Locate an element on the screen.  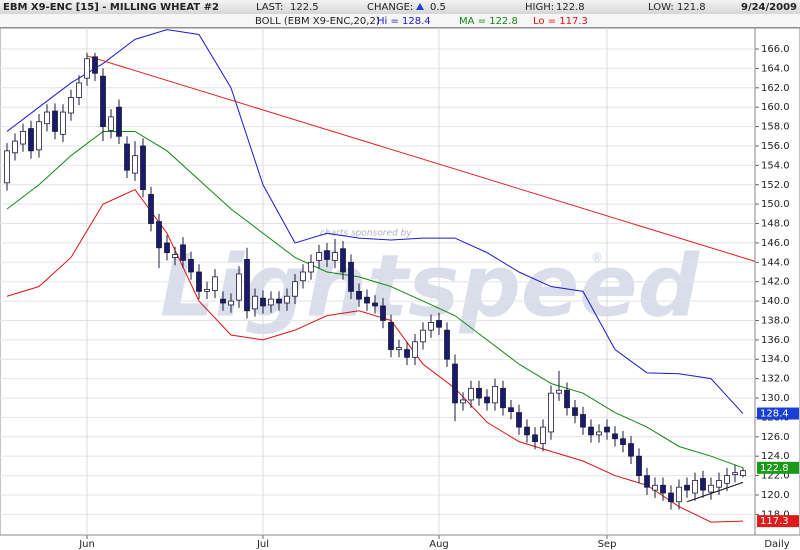
y-tick-label: 156.0 is located at coordinates (775, 146).